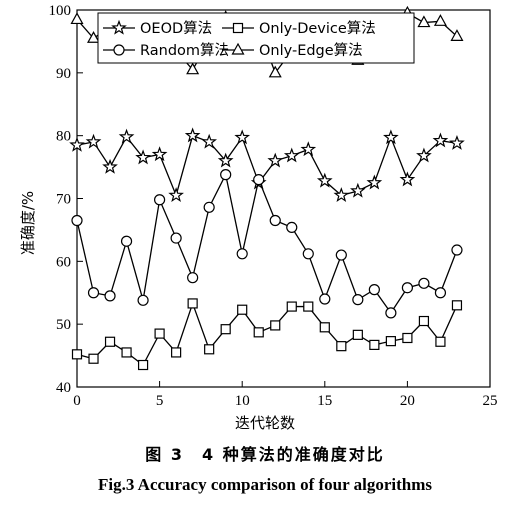  What do you see at coordinates (60, 11) in the screenshot?
I see `y-tick-label: 100` at bounding box center [60, 11].